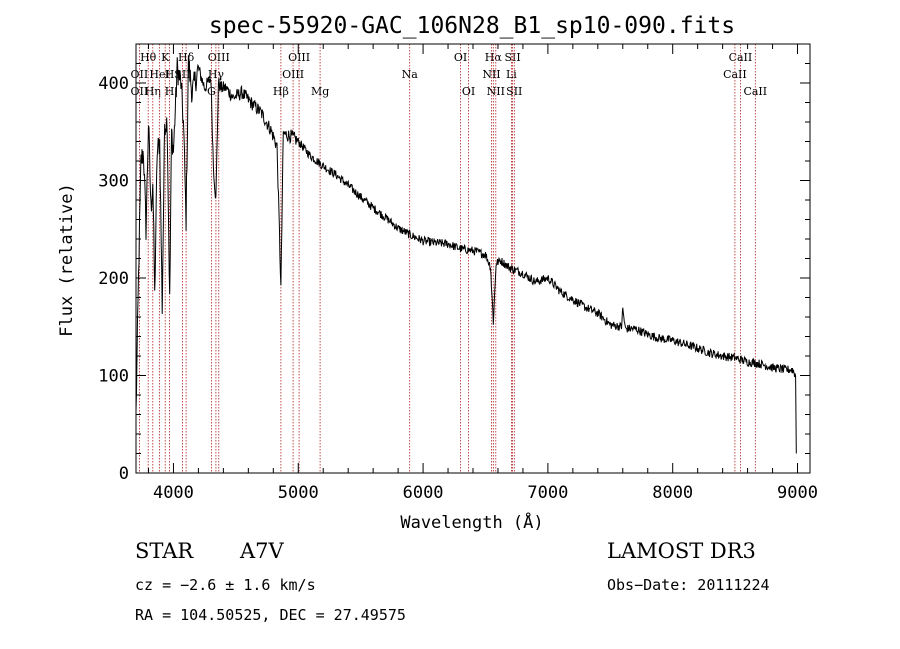  What do you see at coordinates (494, 57) in the screenshot?
I see `spectral-line-label: Hα` at bounding box center [494, 57].